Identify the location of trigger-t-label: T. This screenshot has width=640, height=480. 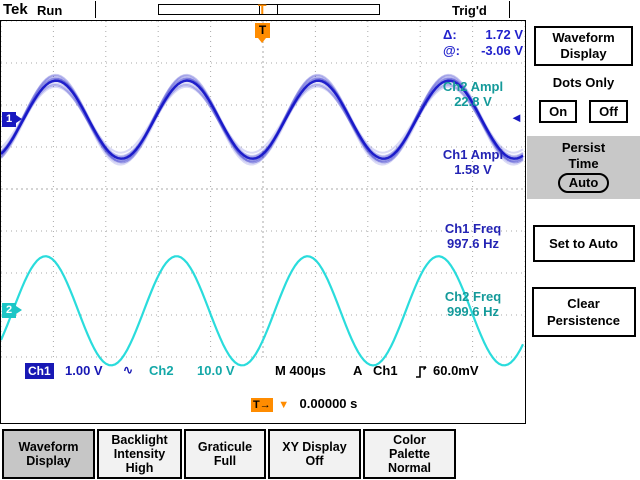
(262, 30).